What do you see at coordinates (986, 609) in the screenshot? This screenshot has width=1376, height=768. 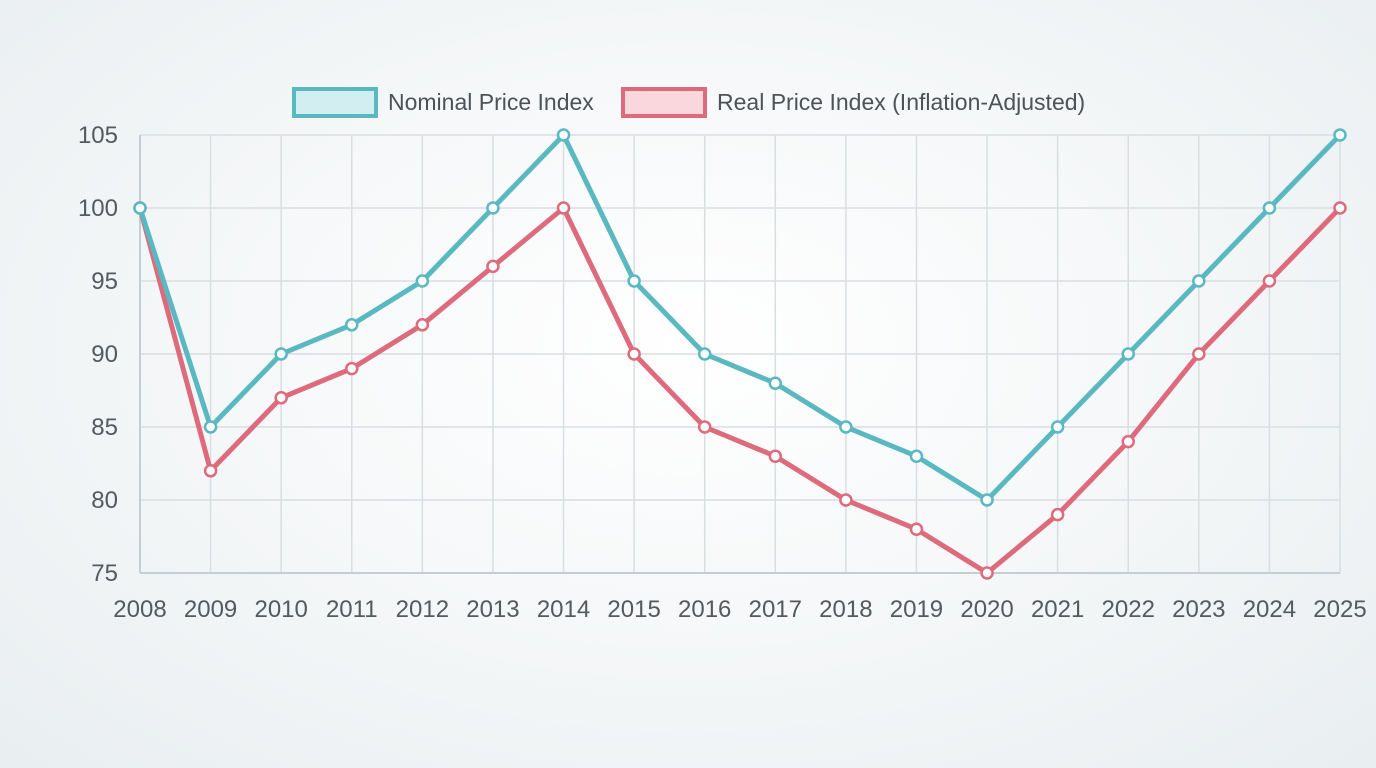 I see `x-tick-label: 2020` at bounding box center [986, 609].